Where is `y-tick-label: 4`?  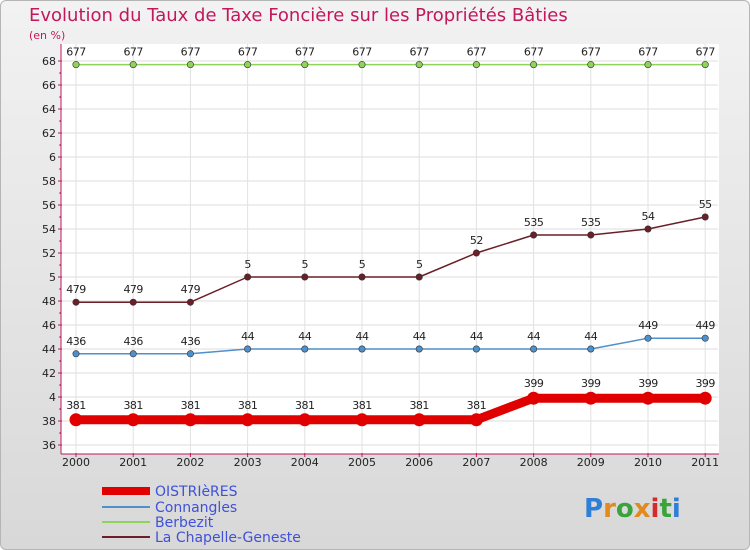
y-tick-label: 4 is located at coordinates (52, 397).